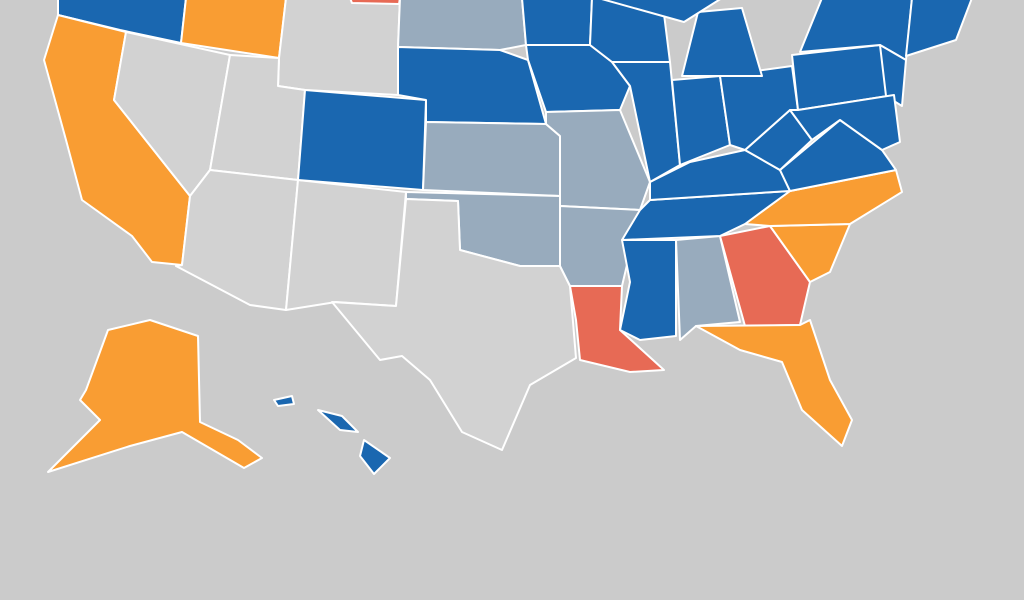 The height and width of the screenshot is (600, 1024). I want to click on state-missouri, so click(598, 160).